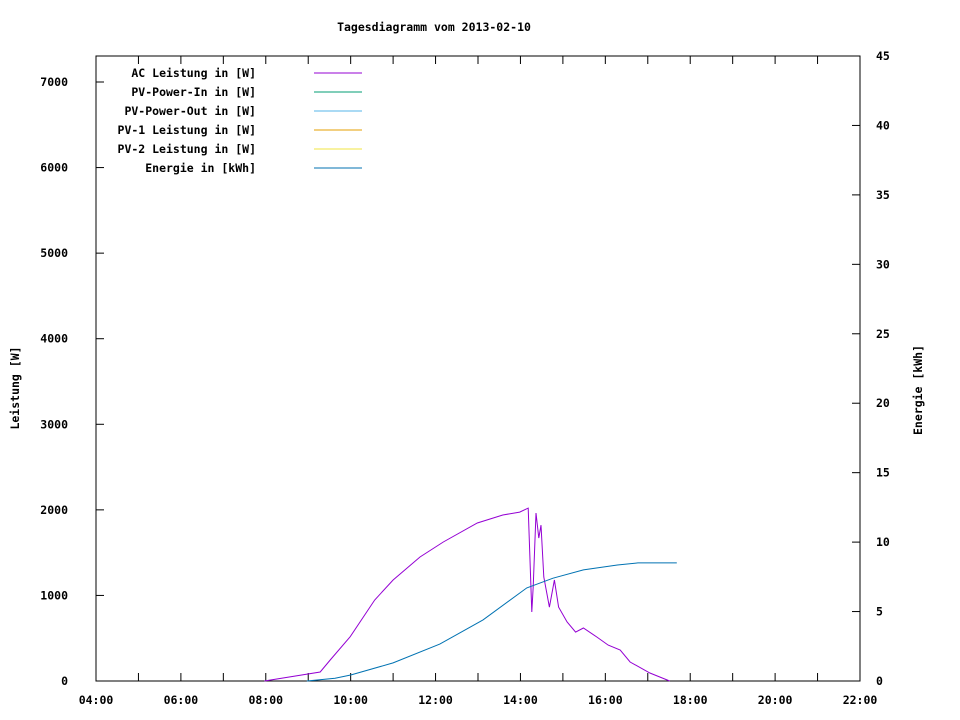 Image resolution: width=960 pixels, height=720 pixels. I want to click on y2-tick-label: 25, so click(883, 334).